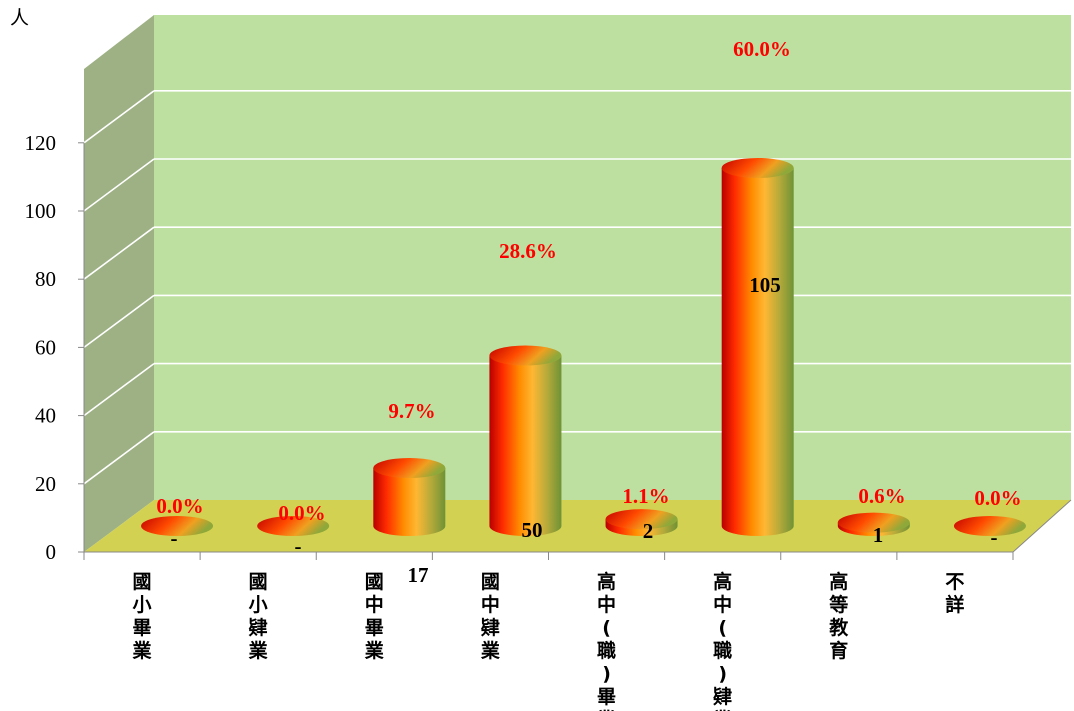  Describe the element at coordinates (374, 616) in the screenshot. I see `category-label: 國中畢業` at that location.